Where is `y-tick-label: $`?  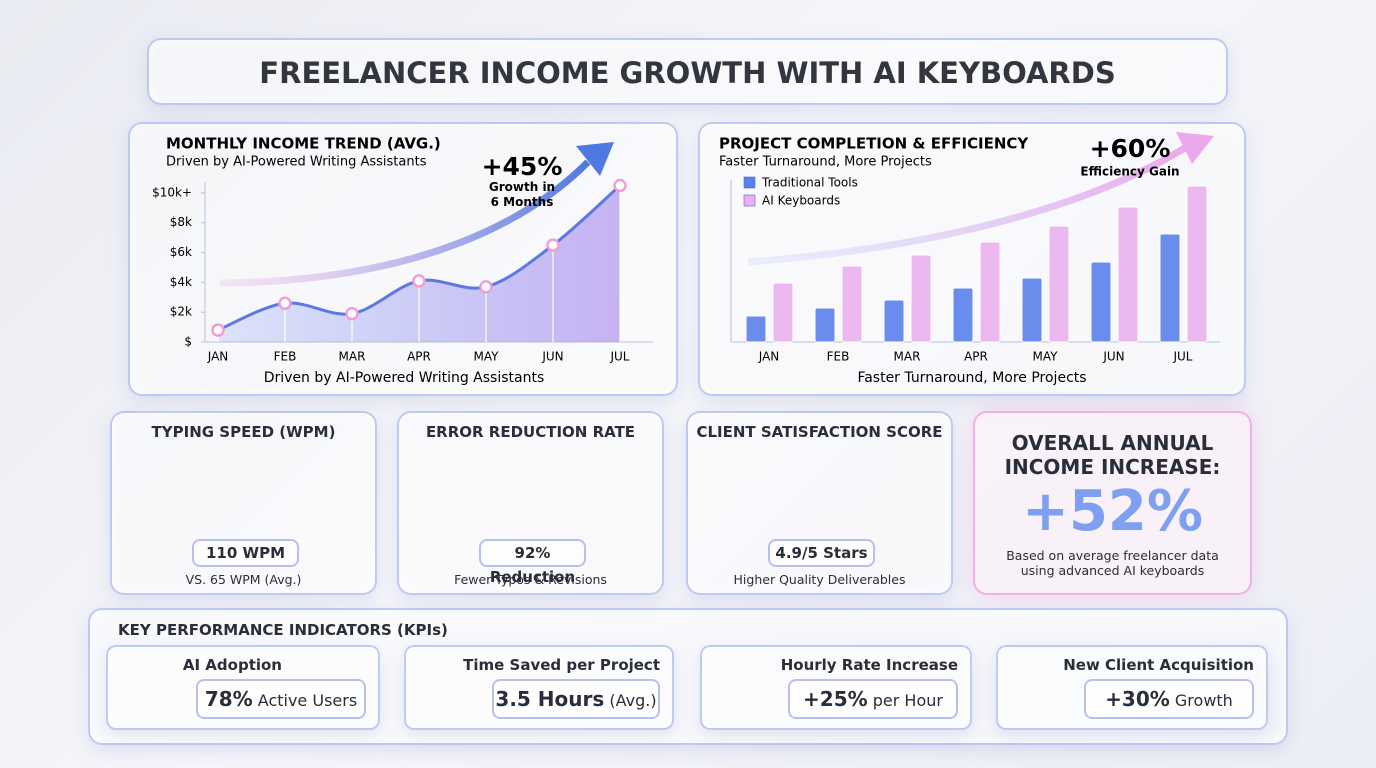 y-tick-label: $ is located at coordinates (188, 342).